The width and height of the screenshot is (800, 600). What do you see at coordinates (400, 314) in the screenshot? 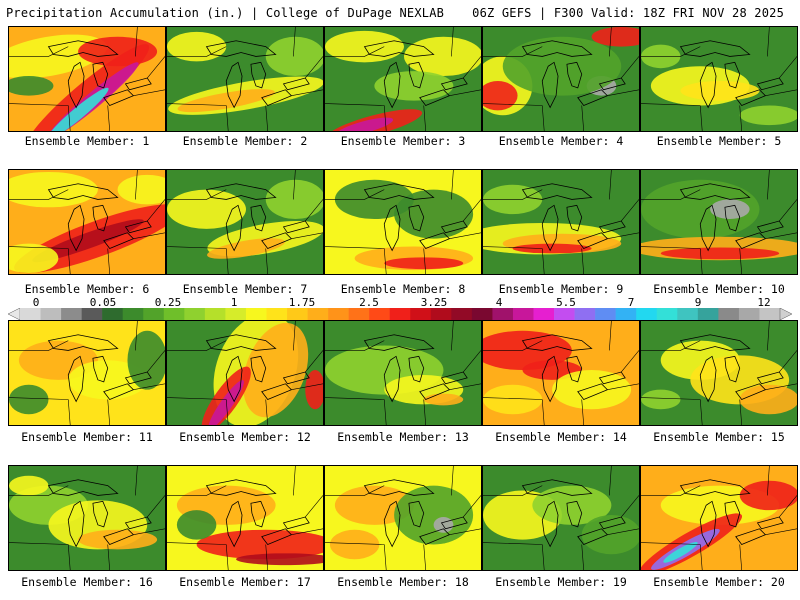
I see `precip-colorbar` at bounding box center [400, 314].